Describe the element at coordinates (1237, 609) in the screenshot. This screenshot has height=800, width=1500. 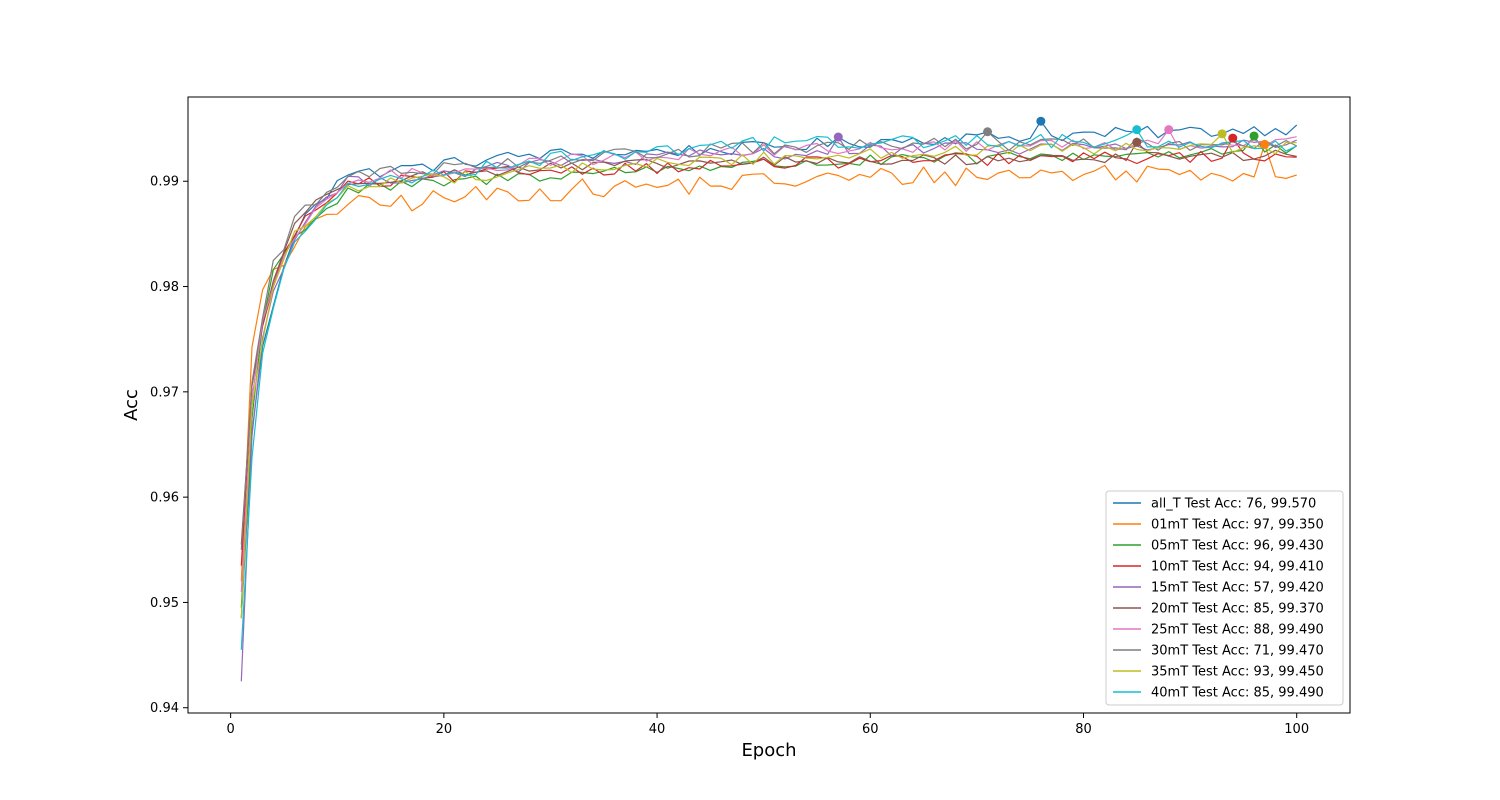
I see `legend-label: 20mT Test Acc: 85, 99.370` at that location.